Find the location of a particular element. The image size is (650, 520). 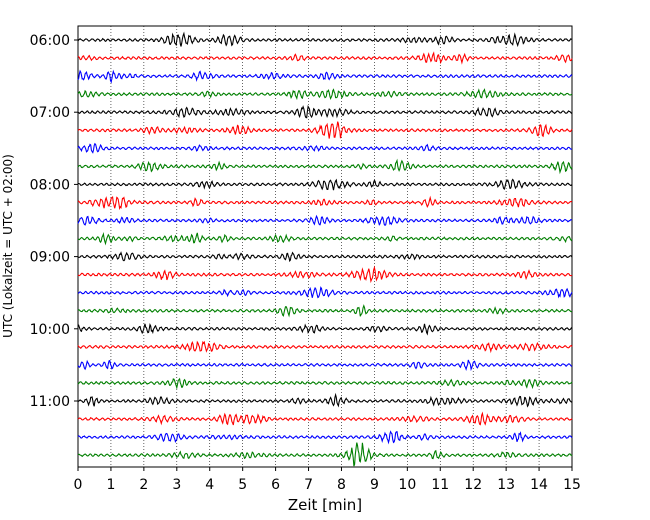

x-tick-label: 0 is located at coordinates (78, 485).